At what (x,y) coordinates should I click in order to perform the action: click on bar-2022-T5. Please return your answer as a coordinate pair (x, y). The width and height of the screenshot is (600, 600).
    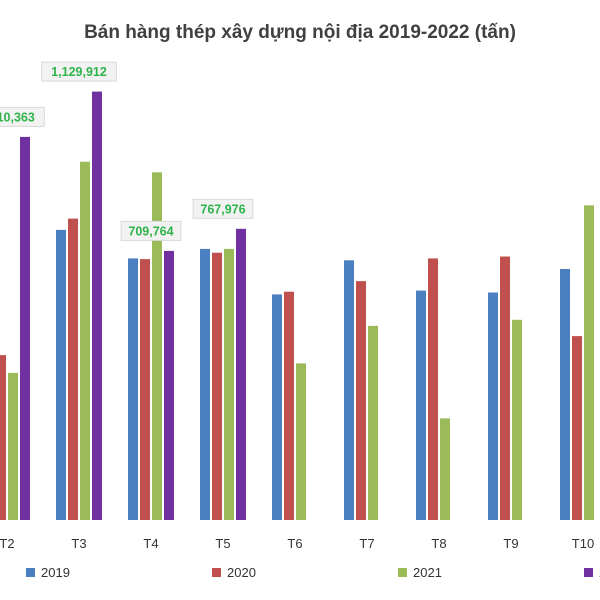
    Looking at the image, I should click on (241, 374).